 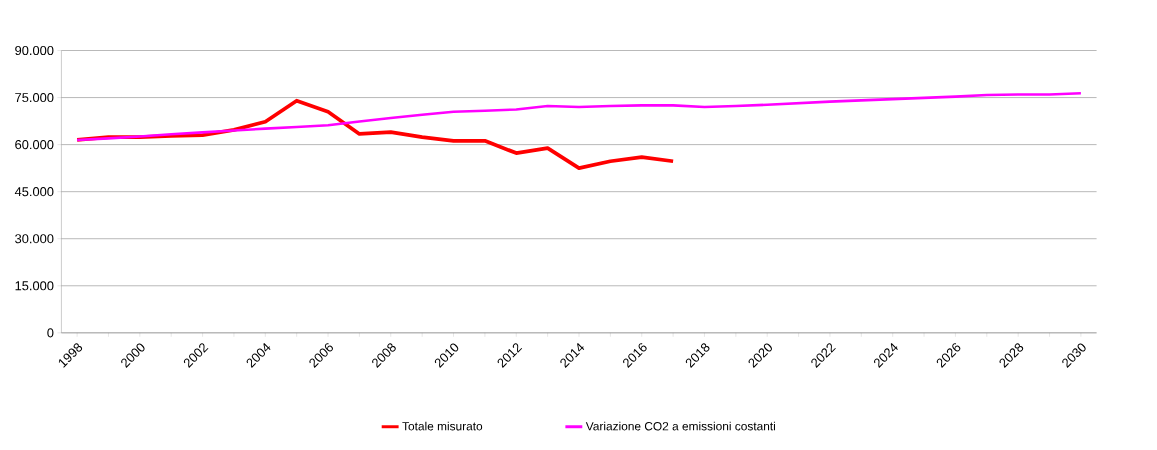 I want to click on y-tick-label: 90.000, so click(x=34, y=51).